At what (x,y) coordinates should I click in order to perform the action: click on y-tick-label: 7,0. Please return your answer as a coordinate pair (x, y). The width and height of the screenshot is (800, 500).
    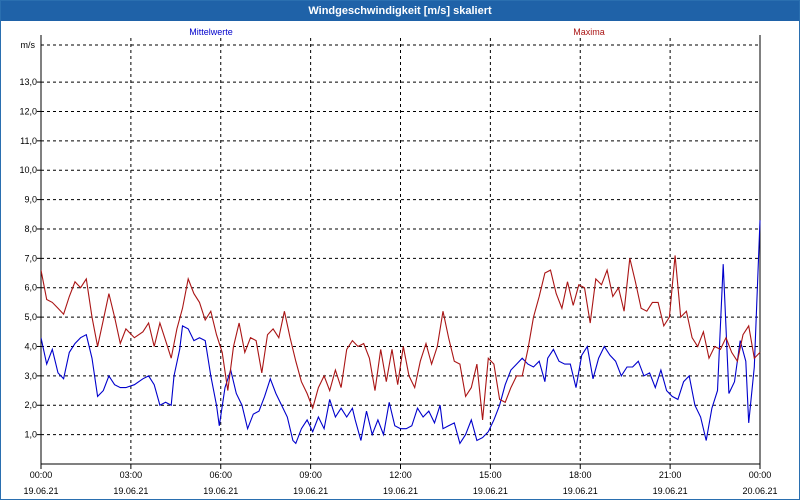
    Looking at the image, I should click on (30, 258).